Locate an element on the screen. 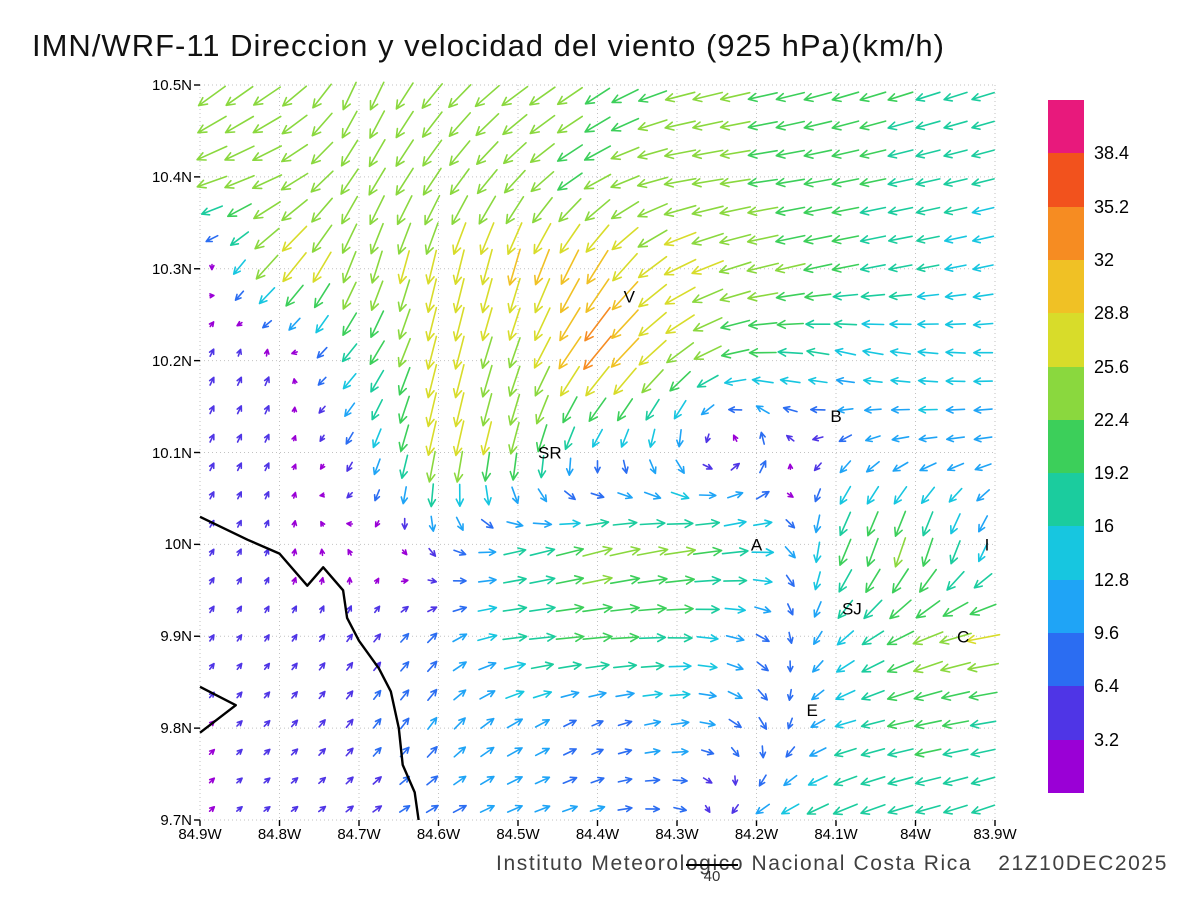  station-label: I is located at coordinates (987, 544).